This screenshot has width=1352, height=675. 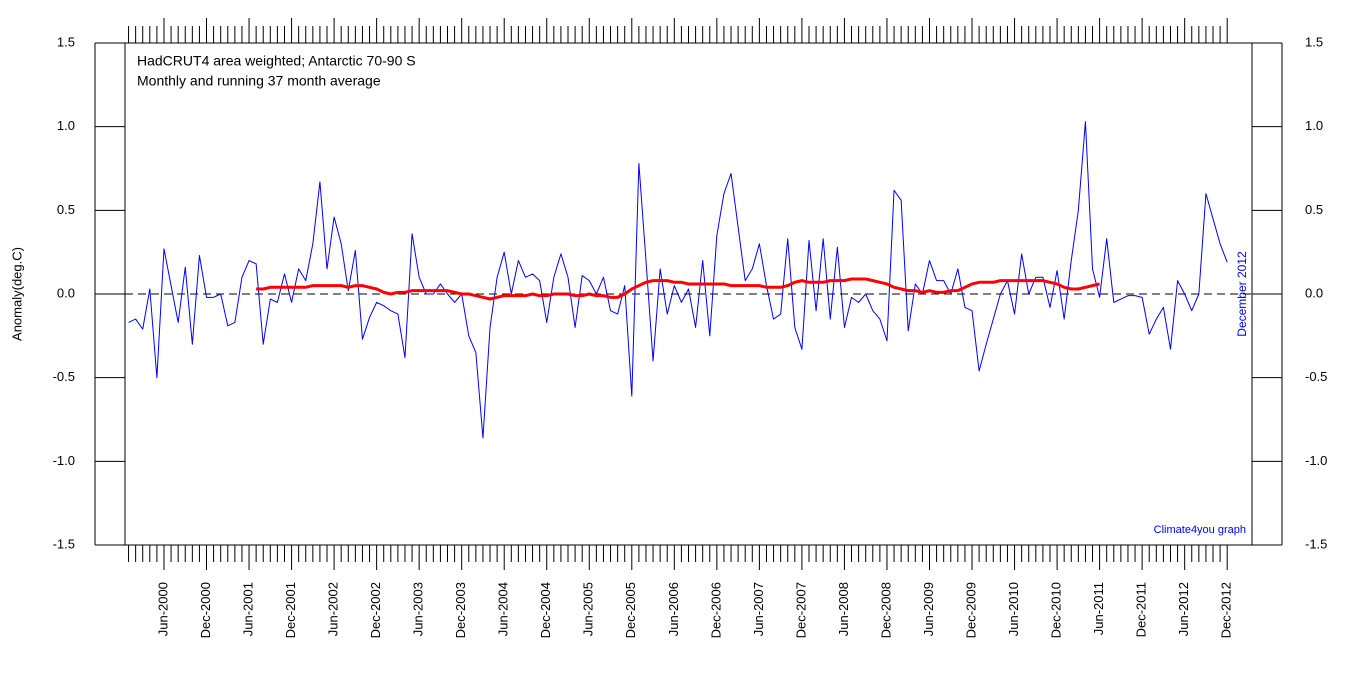 What do you see at coordinates (1183, 609) in the screenshot?
I see `x-tick-label: Jun-2012` at bounding box center [1183, 609].